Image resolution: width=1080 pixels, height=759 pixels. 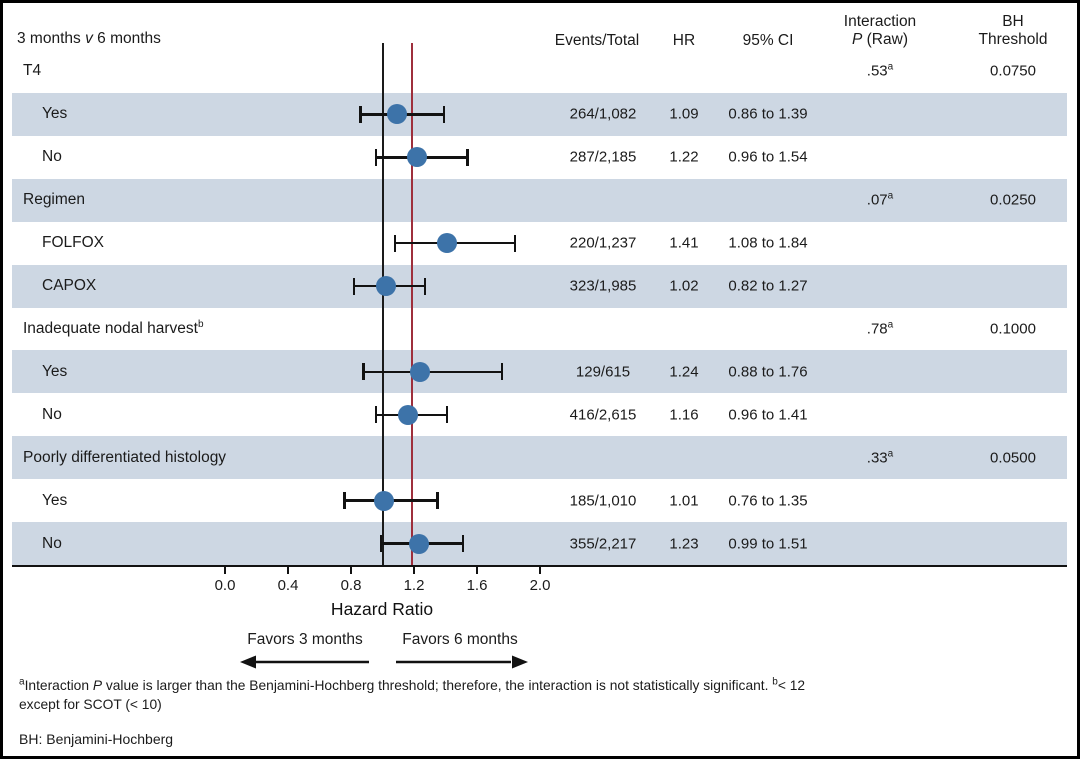 I want to click on footnote-sup-b: b, so click(x=775, y=682).